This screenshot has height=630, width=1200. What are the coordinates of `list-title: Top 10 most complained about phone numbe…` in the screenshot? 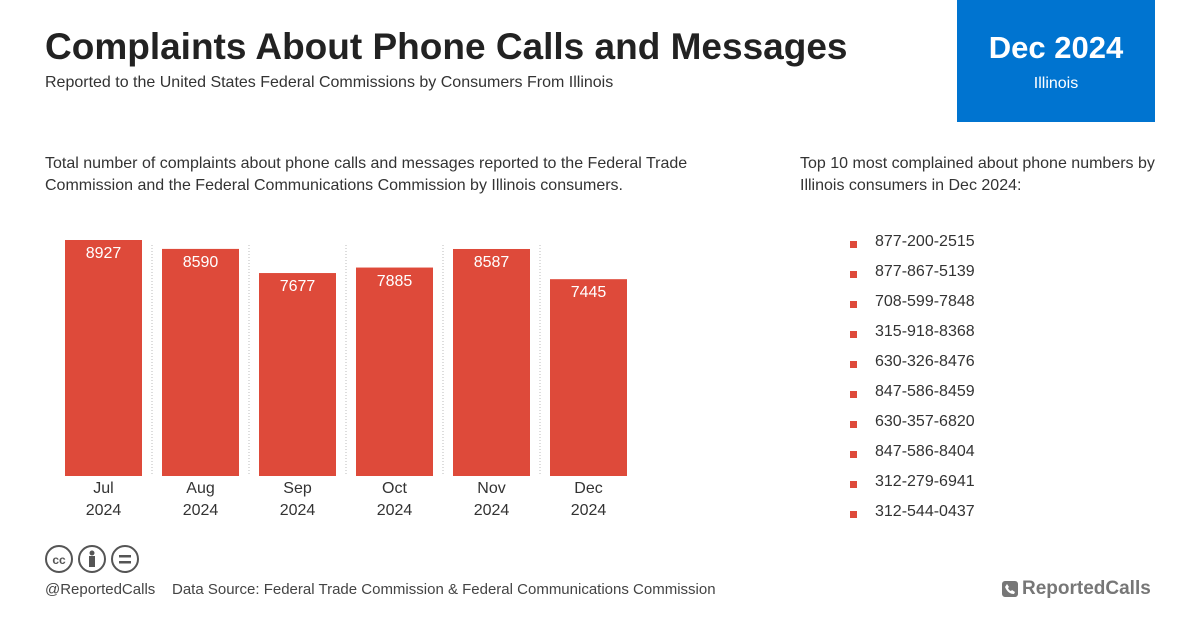 It's located at (977, 174).